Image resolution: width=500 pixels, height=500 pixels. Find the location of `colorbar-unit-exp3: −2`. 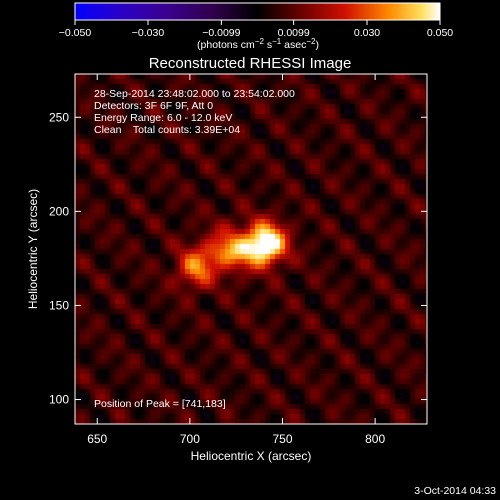

colorbar-unit-exp3: −2 is located at coordinates (311, 41).